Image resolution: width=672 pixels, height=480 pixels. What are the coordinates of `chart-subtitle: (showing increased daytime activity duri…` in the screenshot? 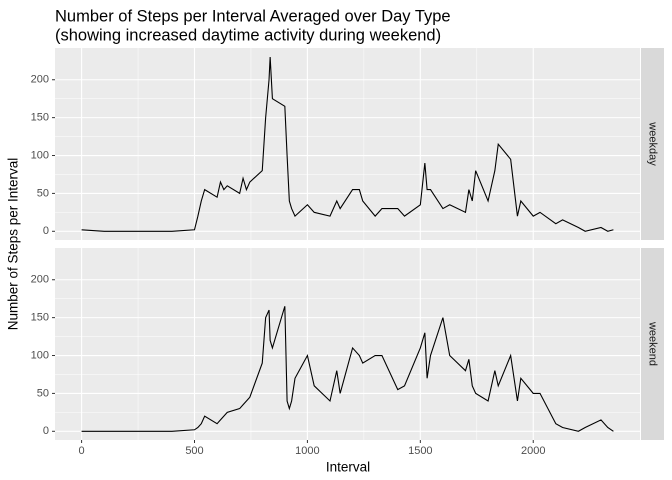 It's located at (248, 35).